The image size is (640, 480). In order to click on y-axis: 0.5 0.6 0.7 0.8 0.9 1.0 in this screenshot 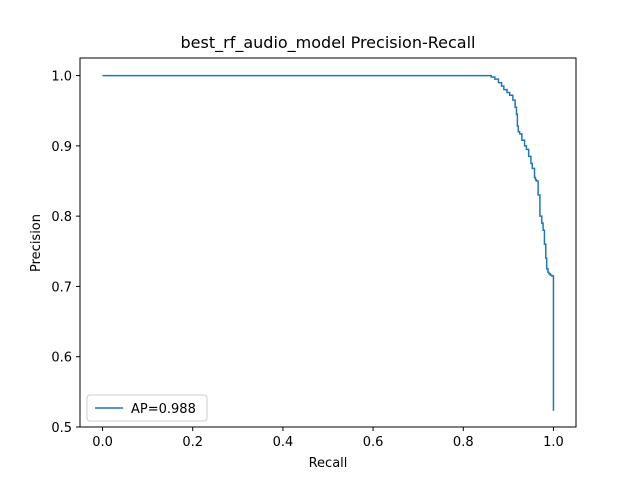, I will do `click(65, 253)`.